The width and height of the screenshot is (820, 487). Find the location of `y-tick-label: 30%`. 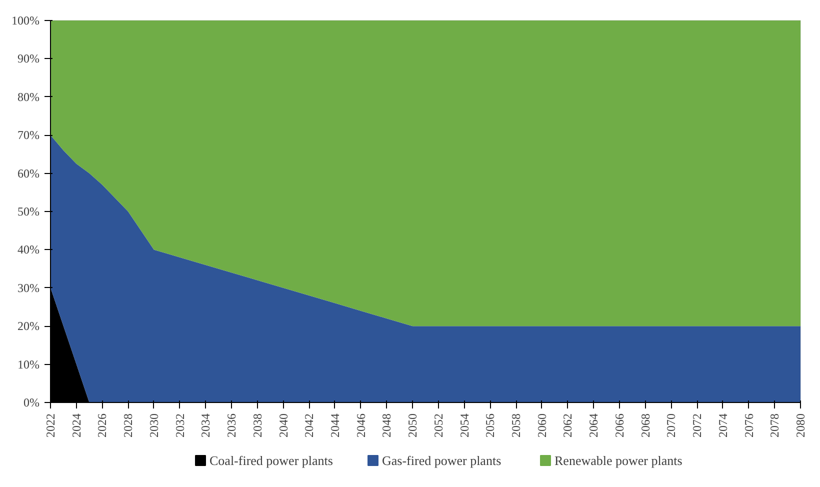

y-tick-label: 30% is located at coordinates (29, 287).